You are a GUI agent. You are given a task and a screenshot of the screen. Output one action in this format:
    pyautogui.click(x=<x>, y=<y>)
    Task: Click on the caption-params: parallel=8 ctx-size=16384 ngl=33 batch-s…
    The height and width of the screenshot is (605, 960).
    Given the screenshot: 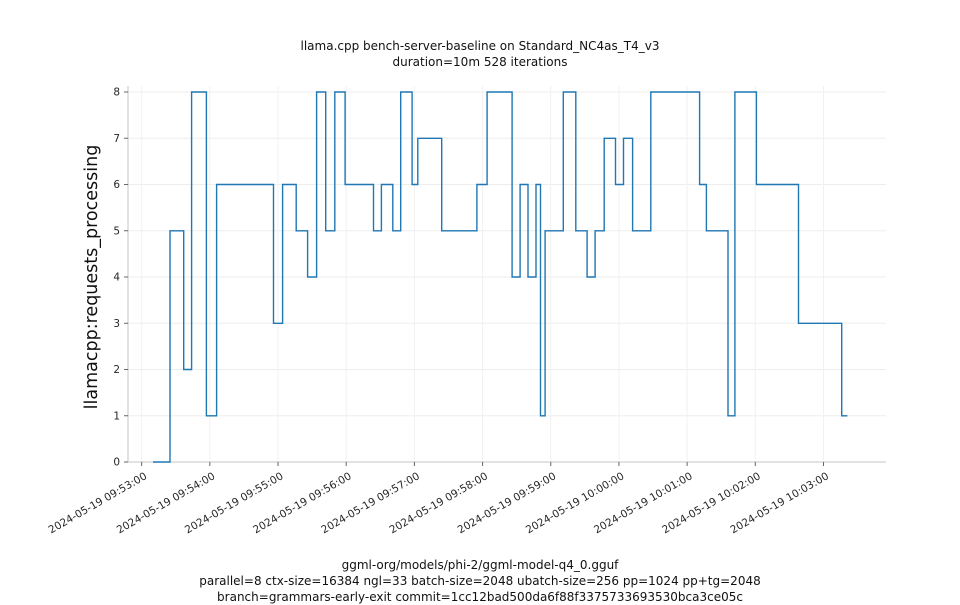 What is the action you would take?
    pyautogui.click(x=480, y=581)
    